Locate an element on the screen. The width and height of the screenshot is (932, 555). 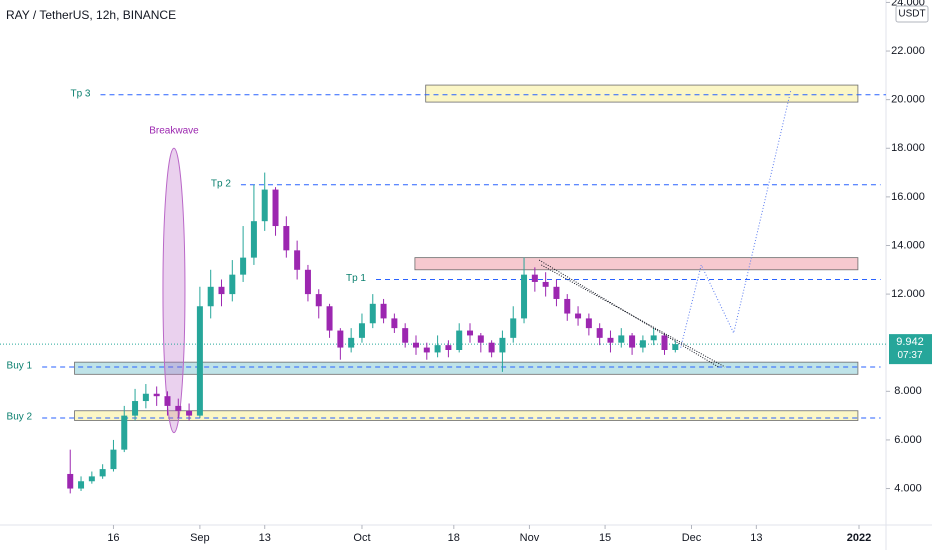
y-tick-label: 8.000 is located at coordinates (908, 391).